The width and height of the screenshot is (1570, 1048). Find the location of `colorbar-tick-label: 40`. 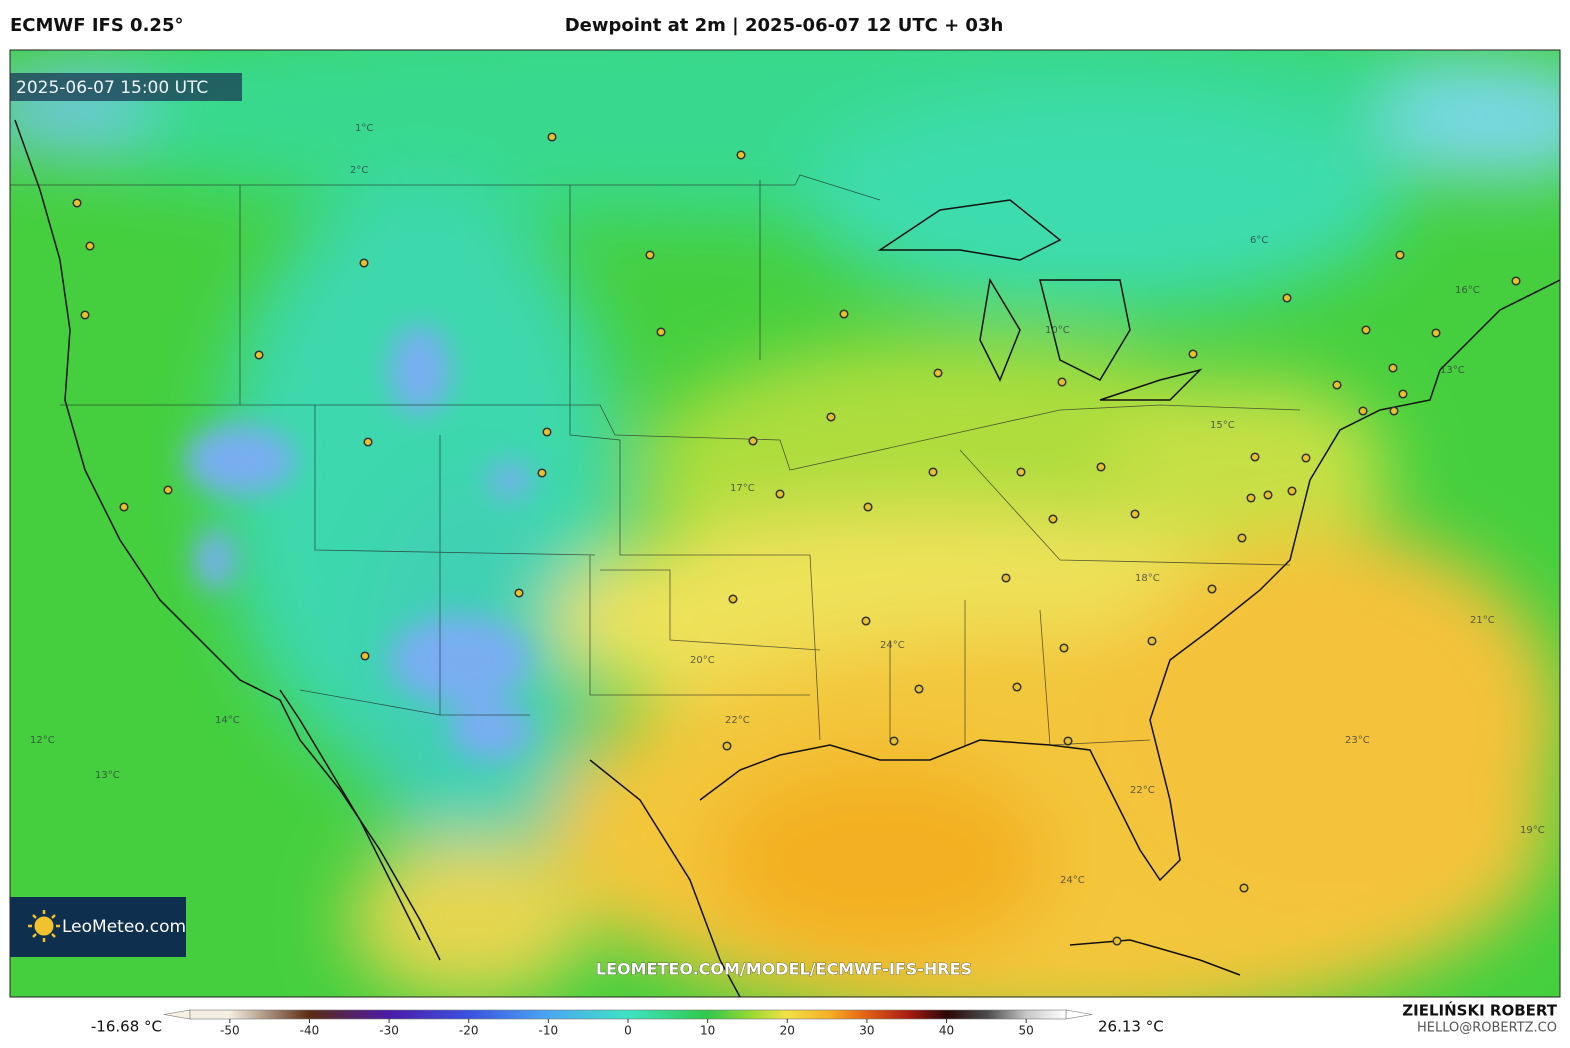

colorbar-tick-label: 40 is located at coordinates (946, 1031).